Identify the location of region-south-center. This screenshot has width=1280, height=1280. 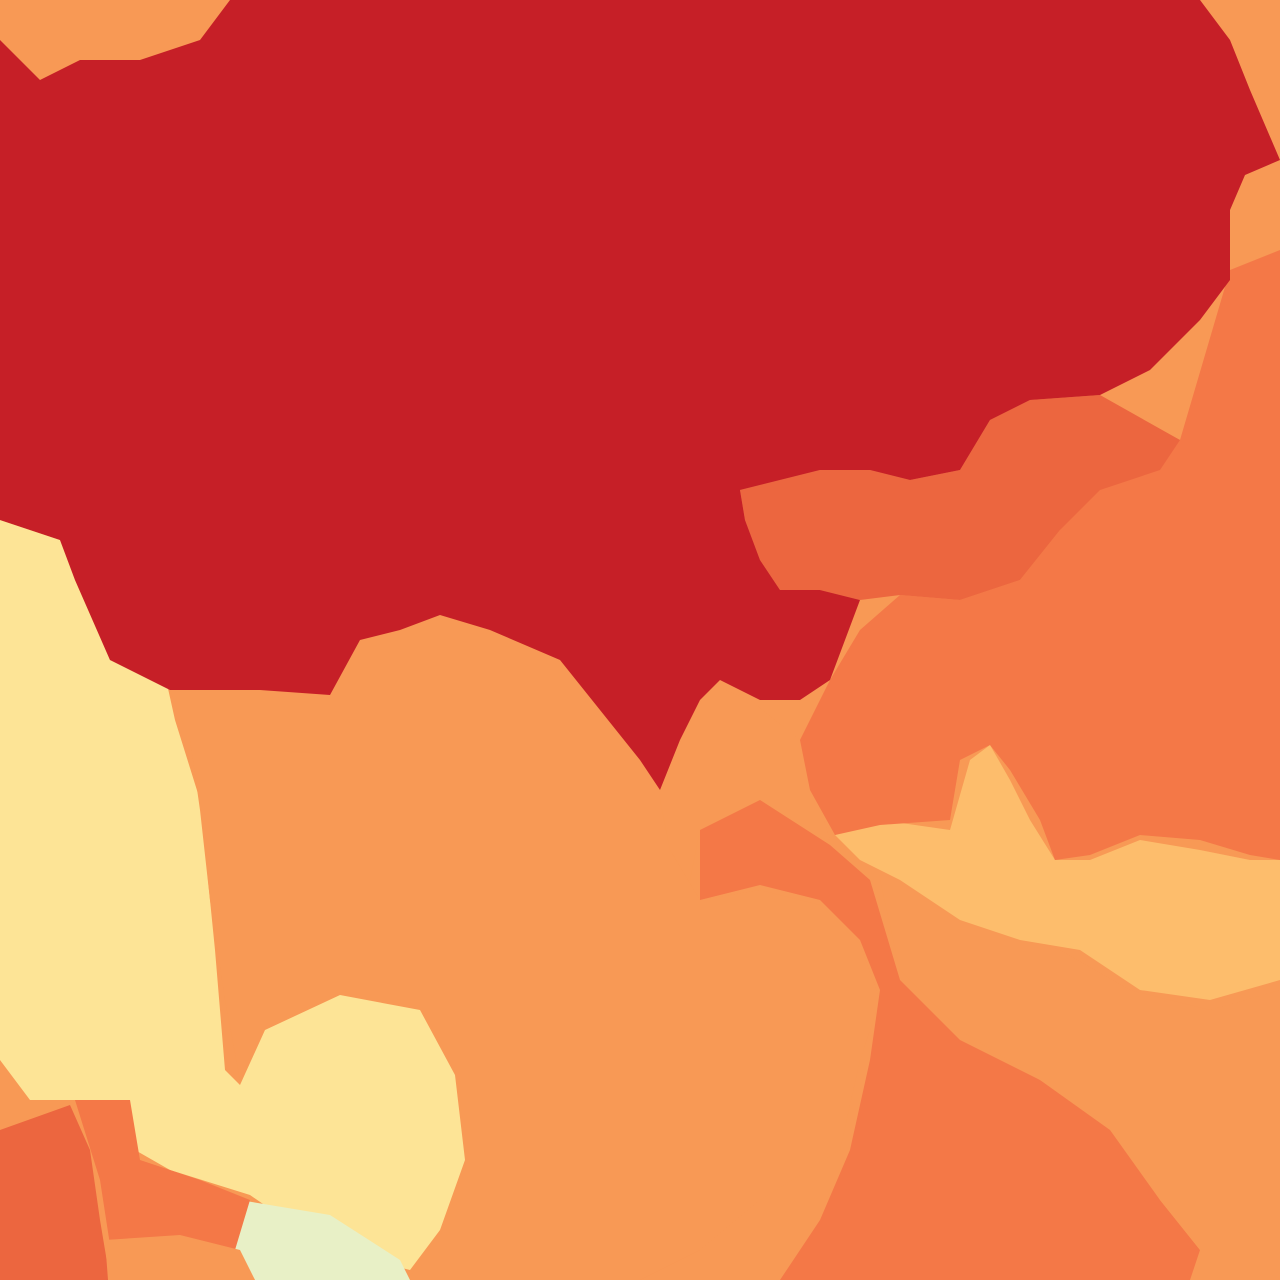
(950, 1040).